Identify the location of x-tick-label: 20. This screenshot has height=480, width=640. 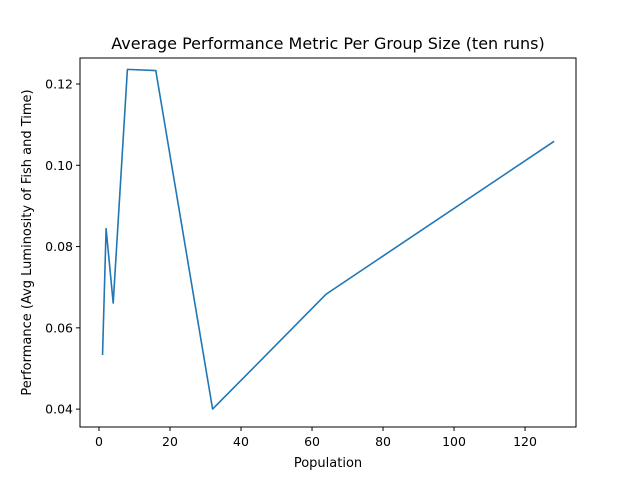
(170, 441).